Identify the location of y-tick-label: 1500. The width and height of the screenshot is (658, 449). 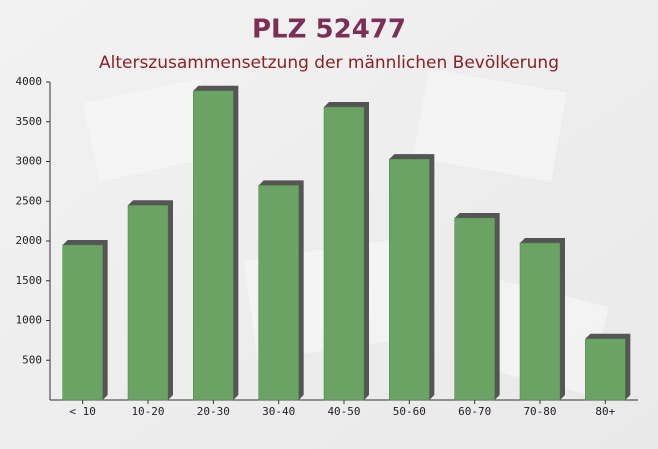
(29, 280).